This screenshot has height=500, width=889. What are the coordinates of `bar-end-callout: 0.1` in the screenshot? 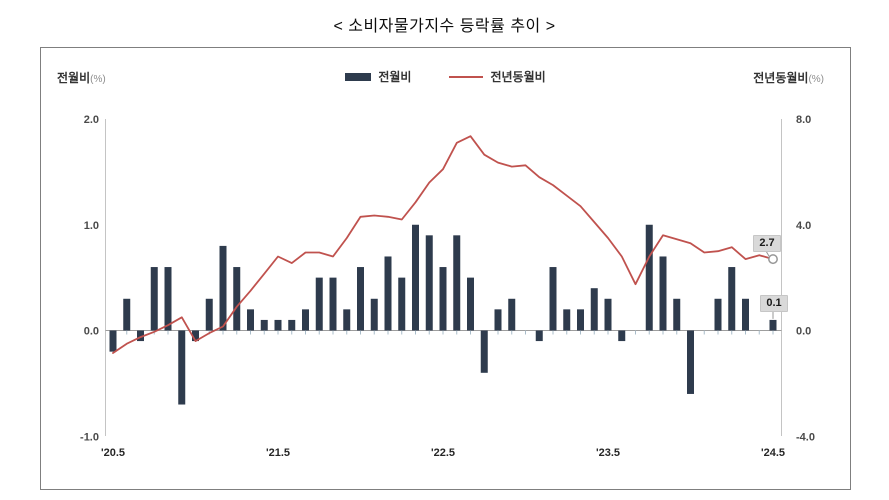 It's located at (774, 303).